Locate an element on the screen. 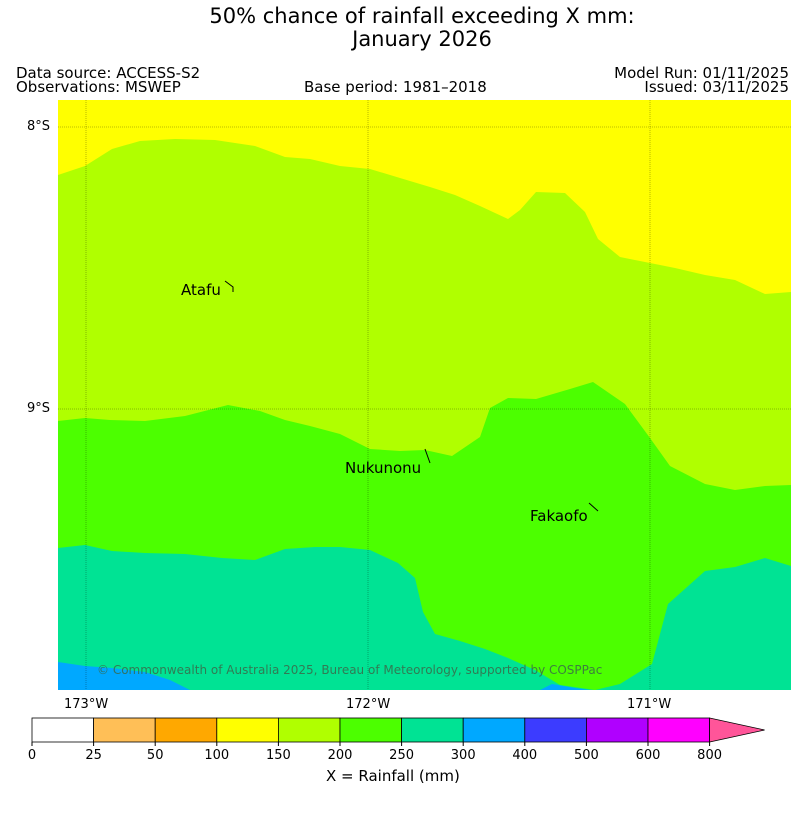 The image size is (804, 816). colorbar-tick-label: 500 is located at coordinates (586, 755).